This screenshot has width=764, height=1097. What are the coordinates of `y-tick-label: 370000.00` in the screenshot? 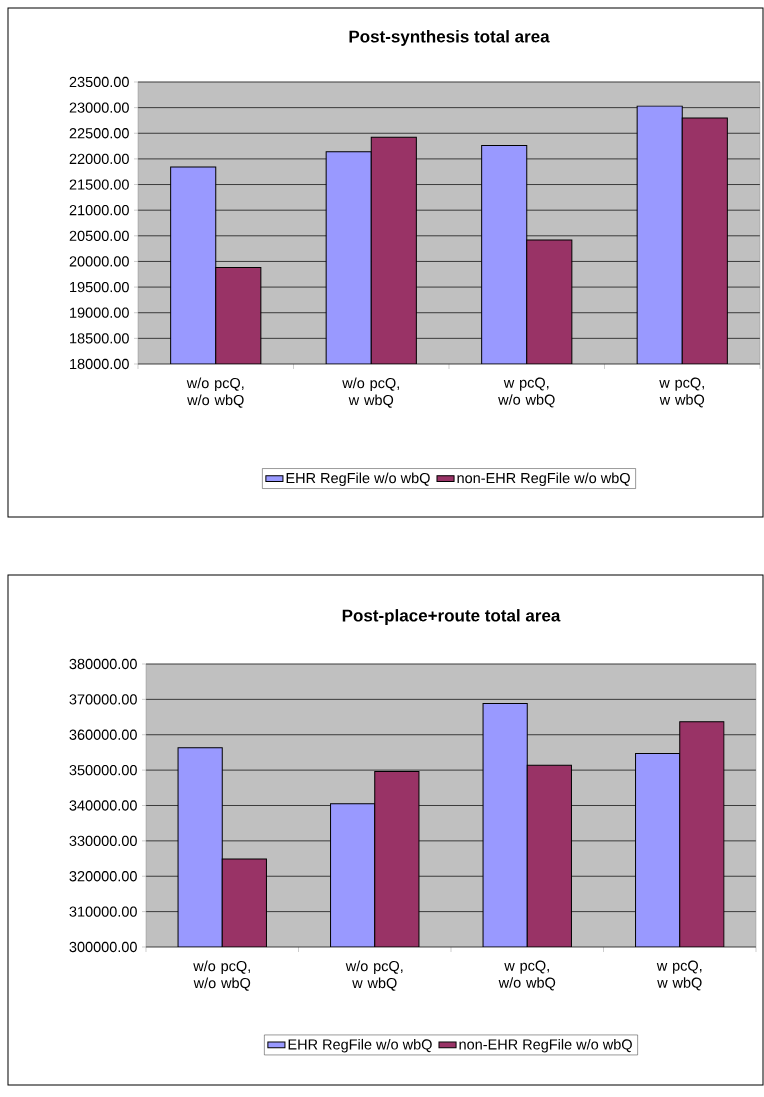 It's located at (103, 699).